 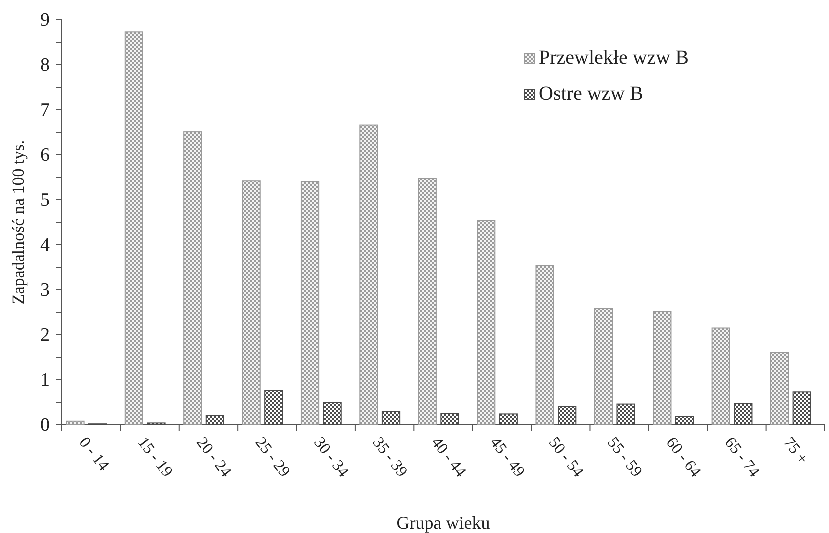 What do you see at coordinates (45, 111) in the screenshot?
I see `y-tick-label: 7` at bounding box center [45, 111].